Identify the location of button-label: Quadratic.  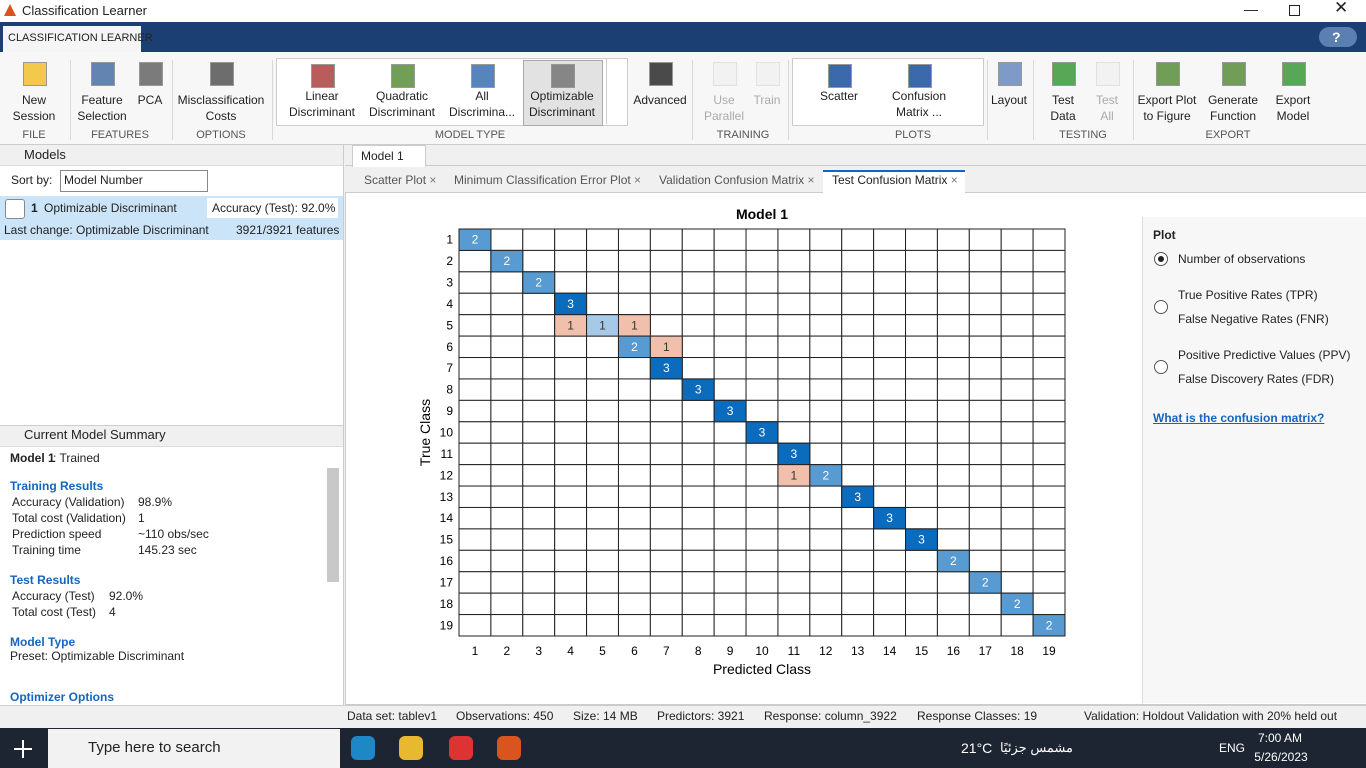
(402, 96).